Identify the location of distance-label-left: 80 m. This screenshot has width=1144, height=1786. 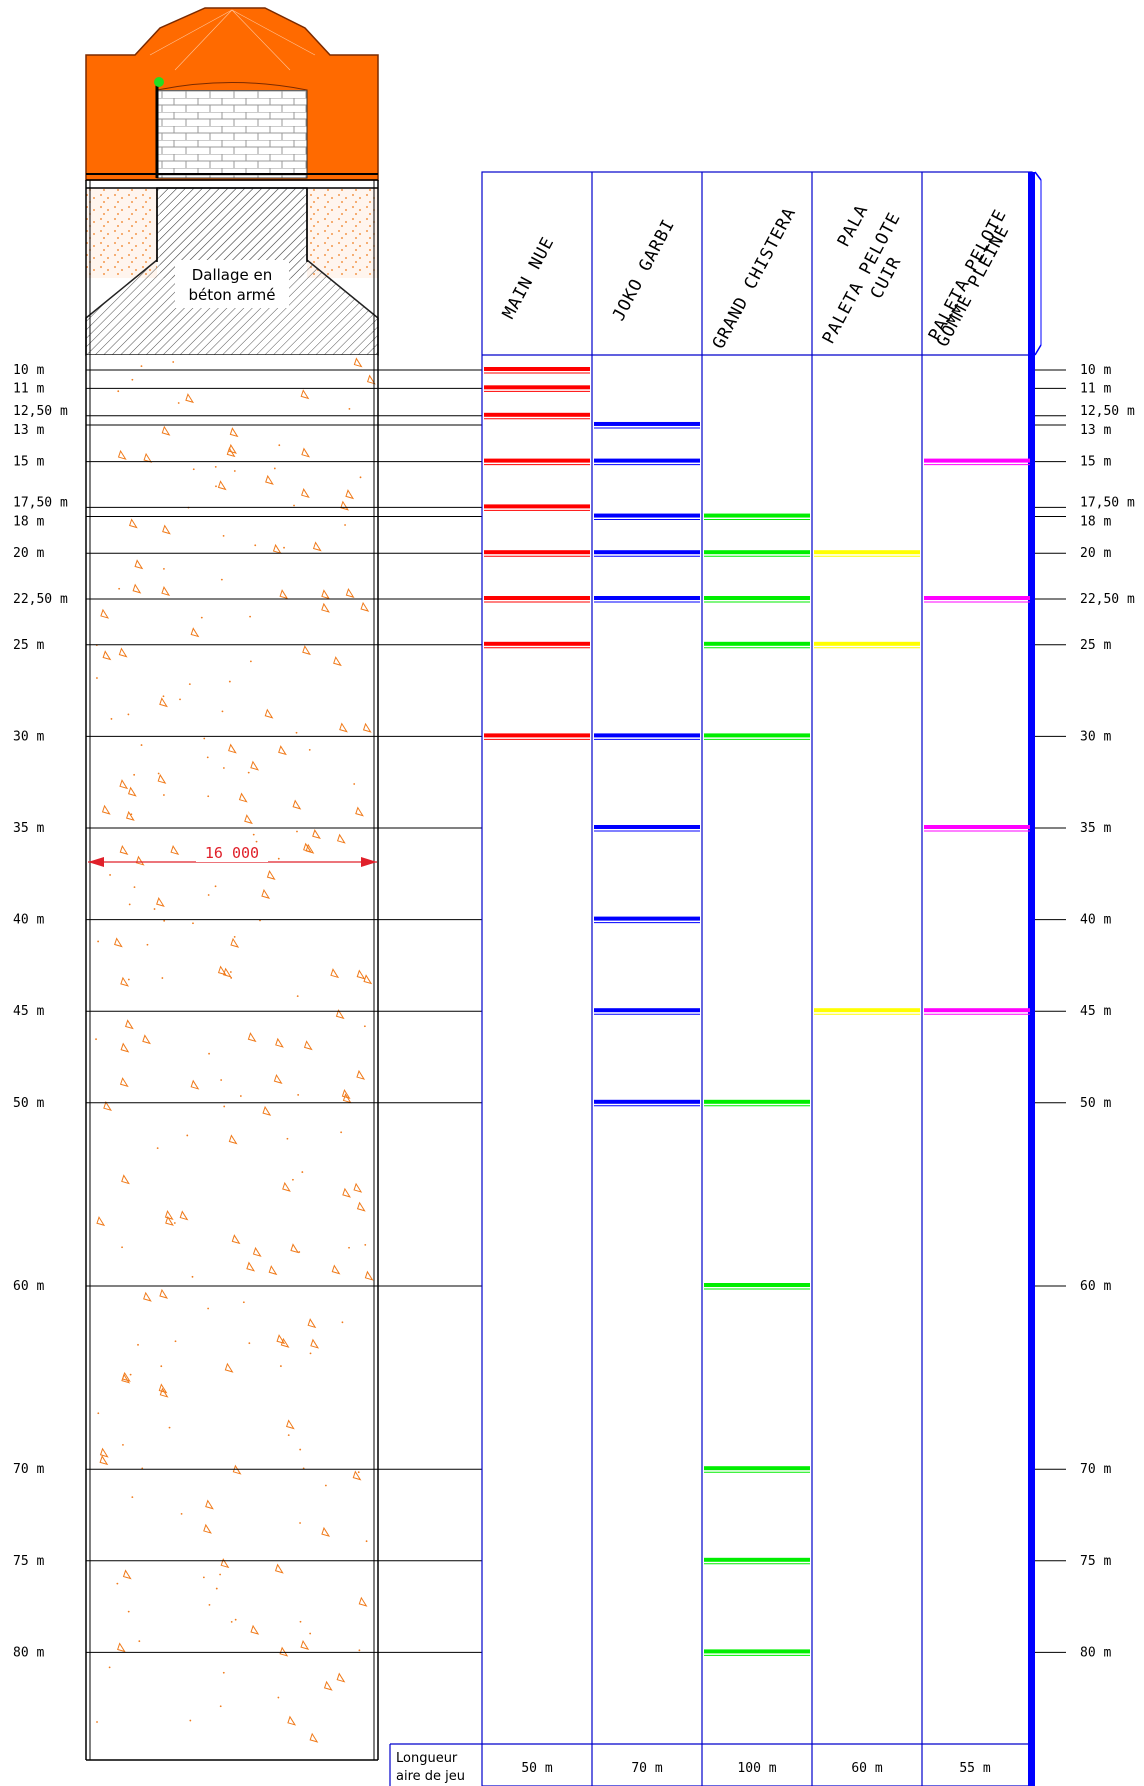
(28, 1652).